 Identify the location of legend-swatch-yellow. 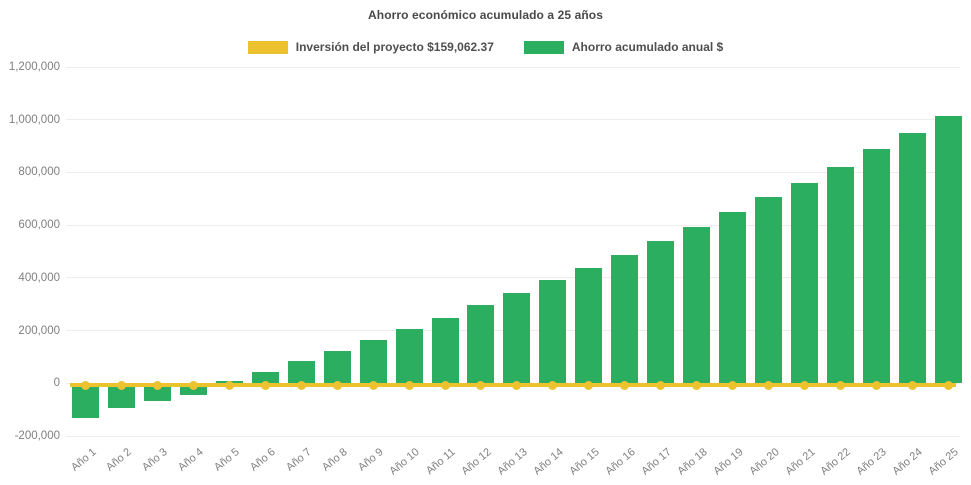
(267, 47).